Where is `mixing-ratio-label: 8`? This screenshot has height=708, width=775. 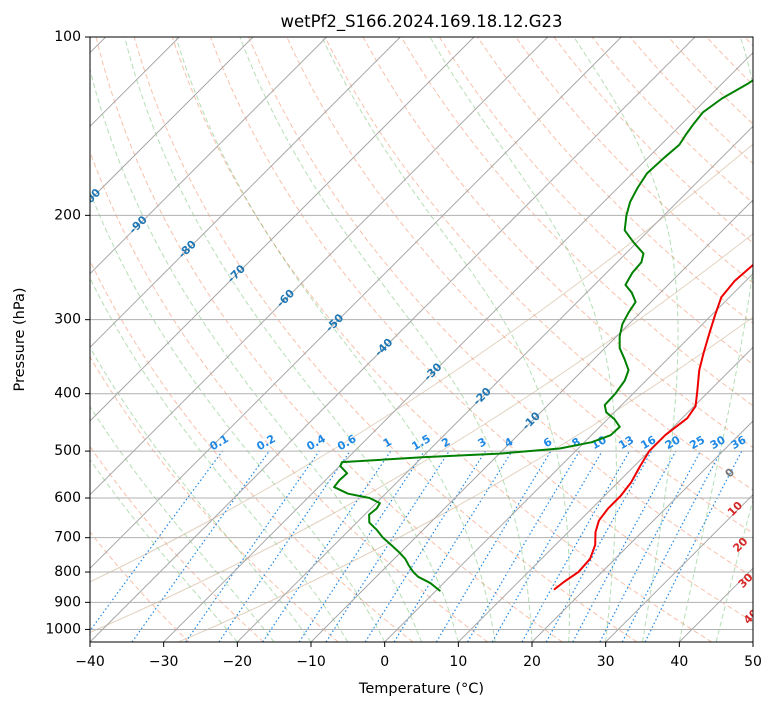
mixing-ratio-label: 8 is located at coordinates (576, 442).